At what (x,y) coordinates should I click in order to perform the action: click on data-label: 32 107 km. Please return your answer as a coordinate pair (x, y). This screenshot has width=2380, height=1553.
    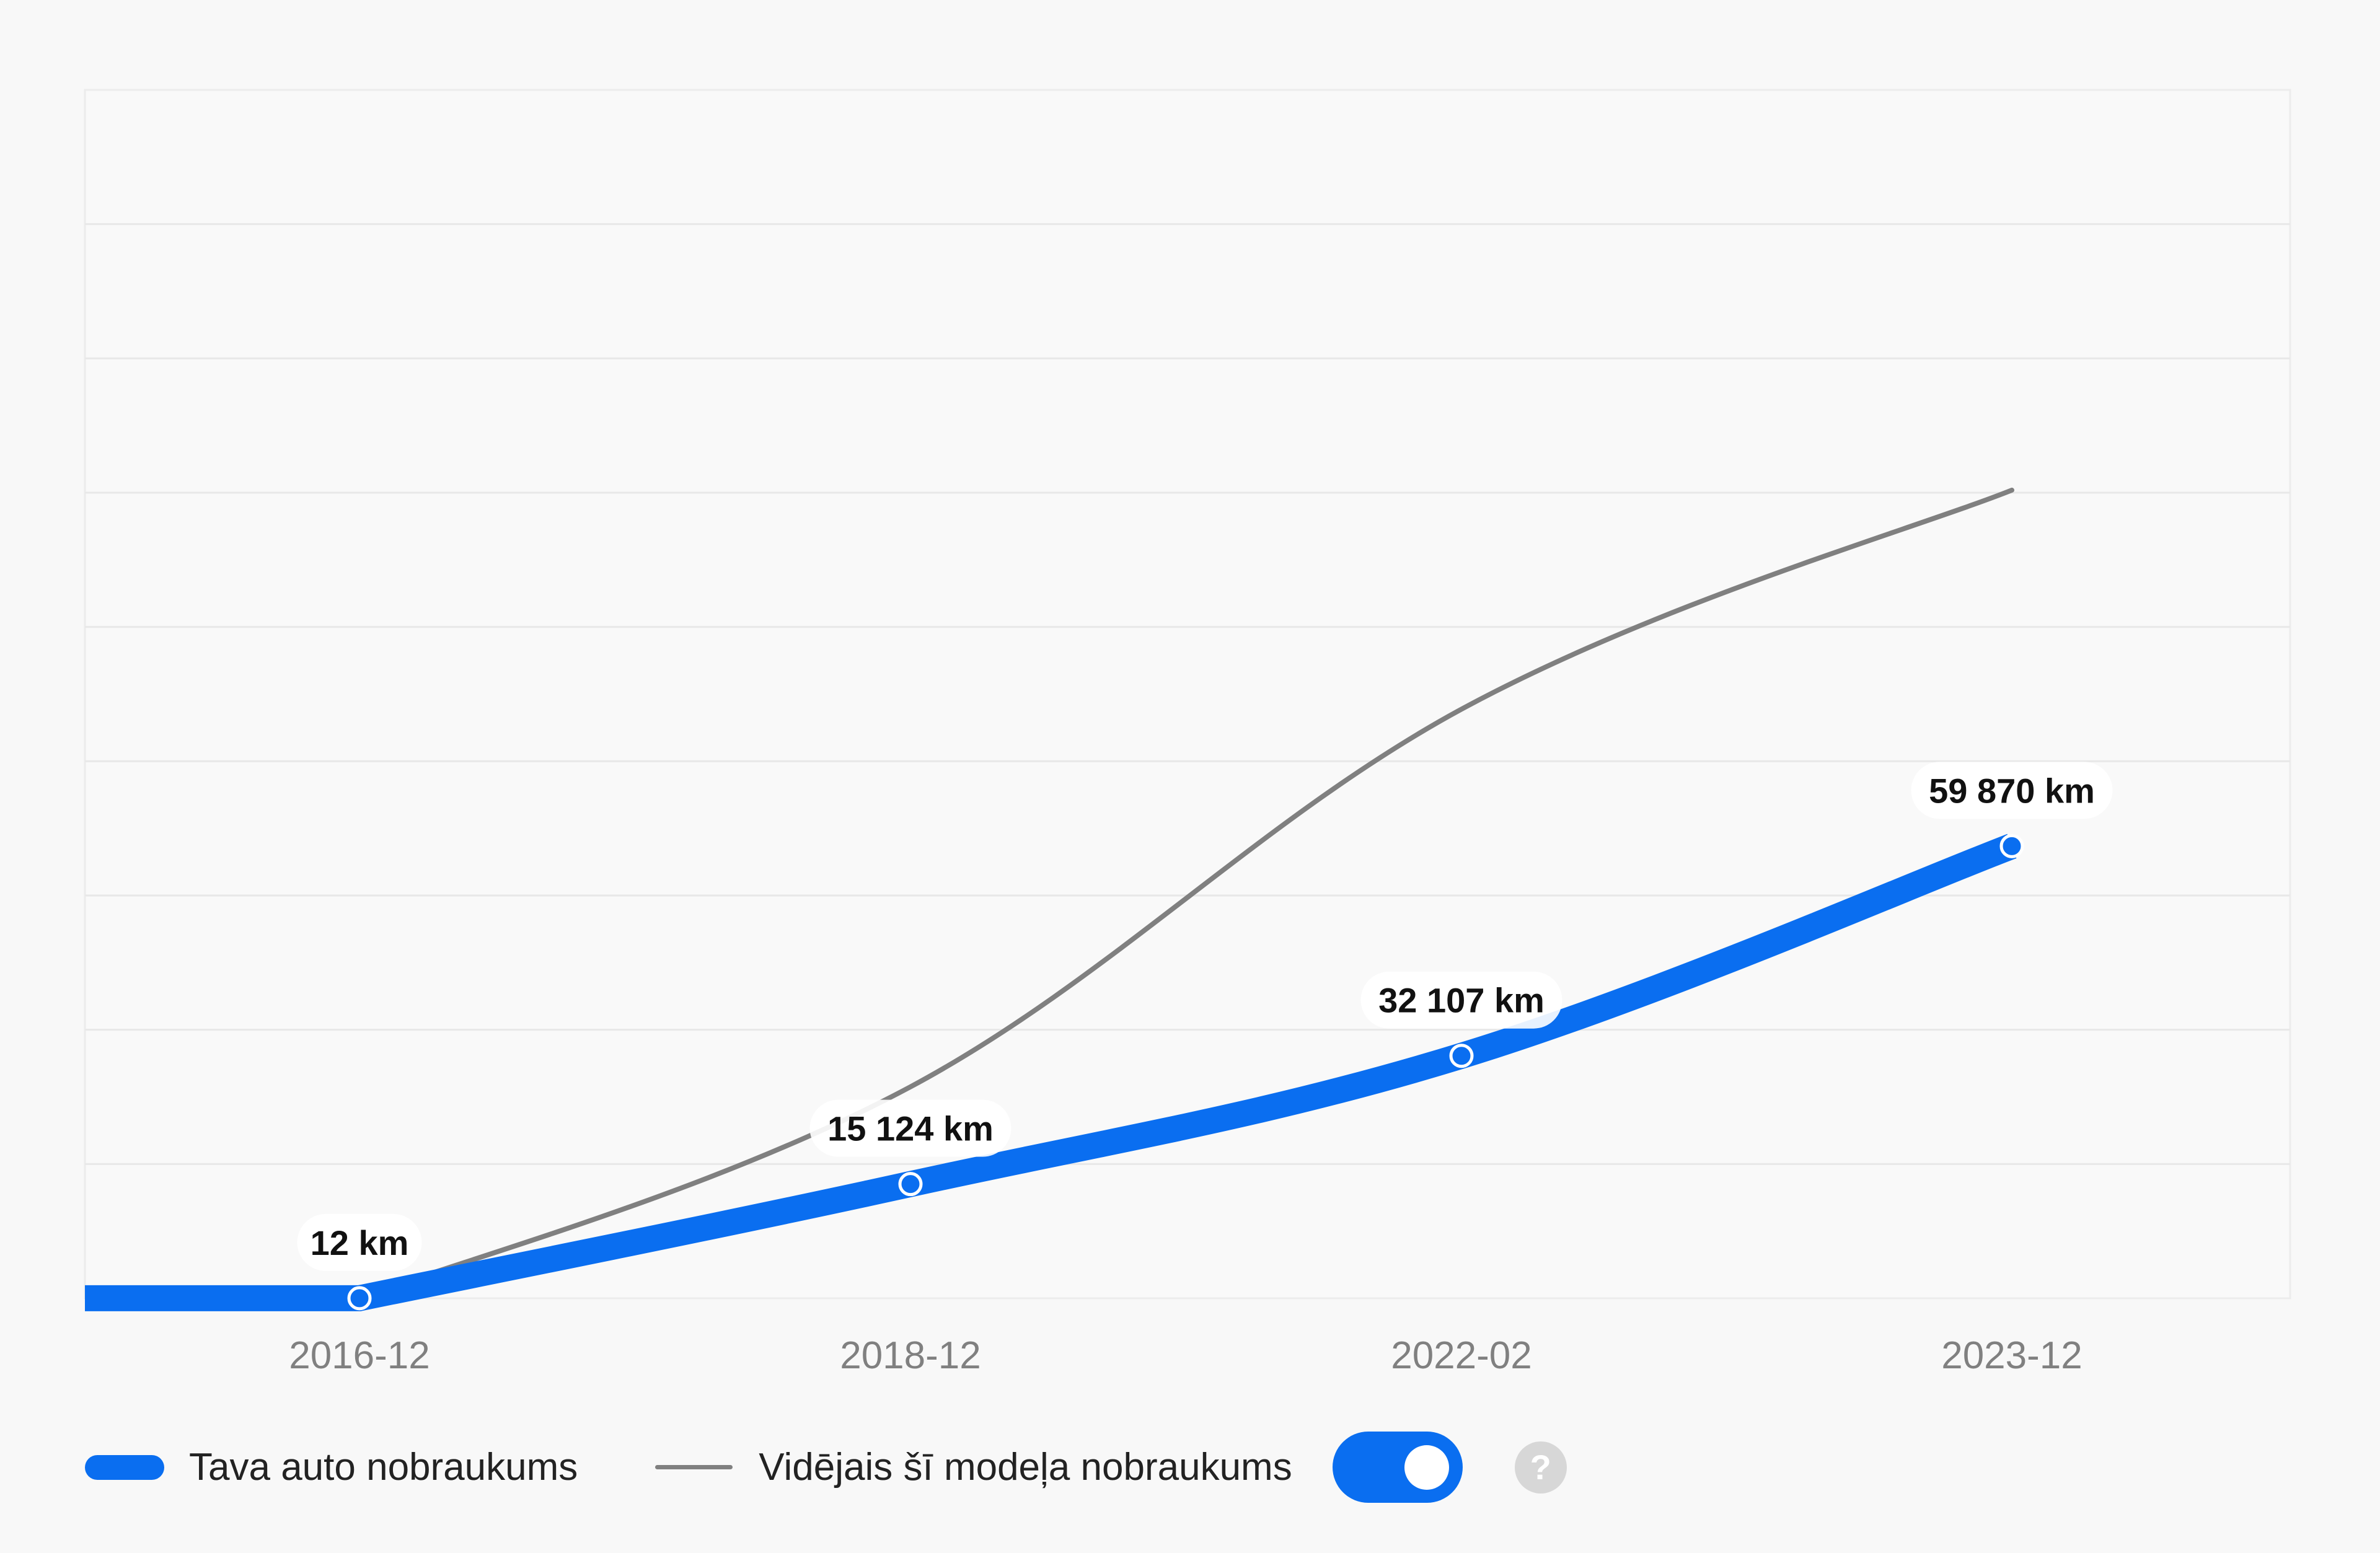
    Looking at the image, I should click on (1461, 1000).